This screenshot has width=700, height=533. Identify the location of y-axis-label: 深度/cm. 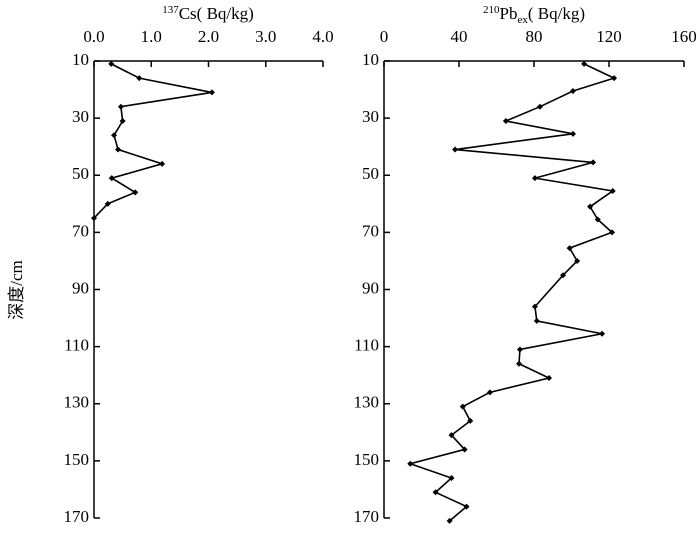
(16, 290).